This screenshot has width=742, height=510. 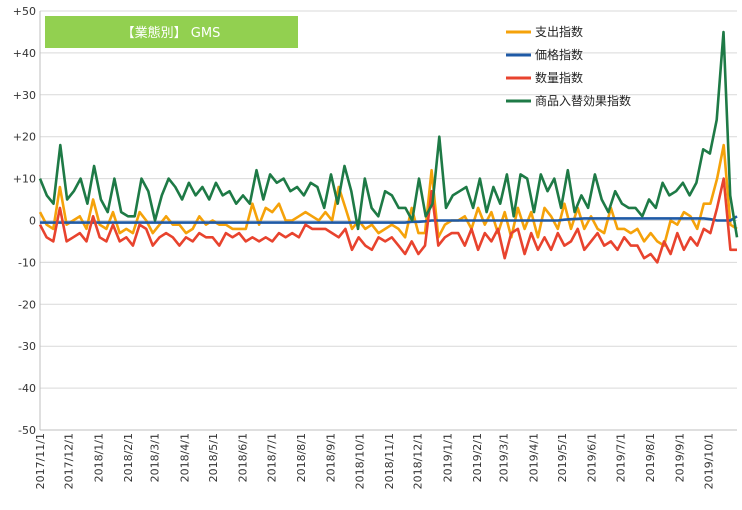 I want to click on x-tick-label: 2019/1/1, so click(x=447, y=457).